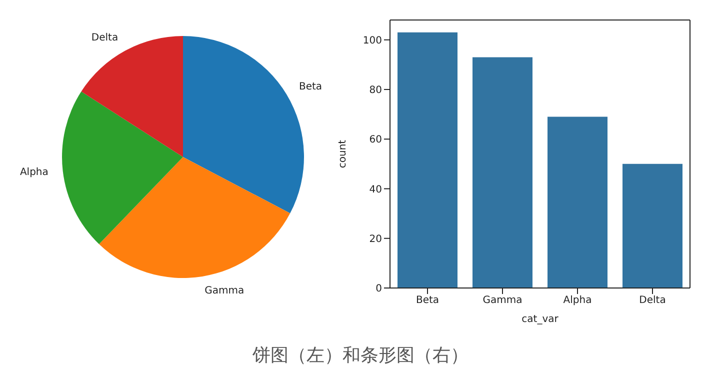 This screenshot has width=721, height=383. What do you see at coordinates (343, 154) in the screenshot?
I see `y-axis-title: count` at bounding box center [343, 154].